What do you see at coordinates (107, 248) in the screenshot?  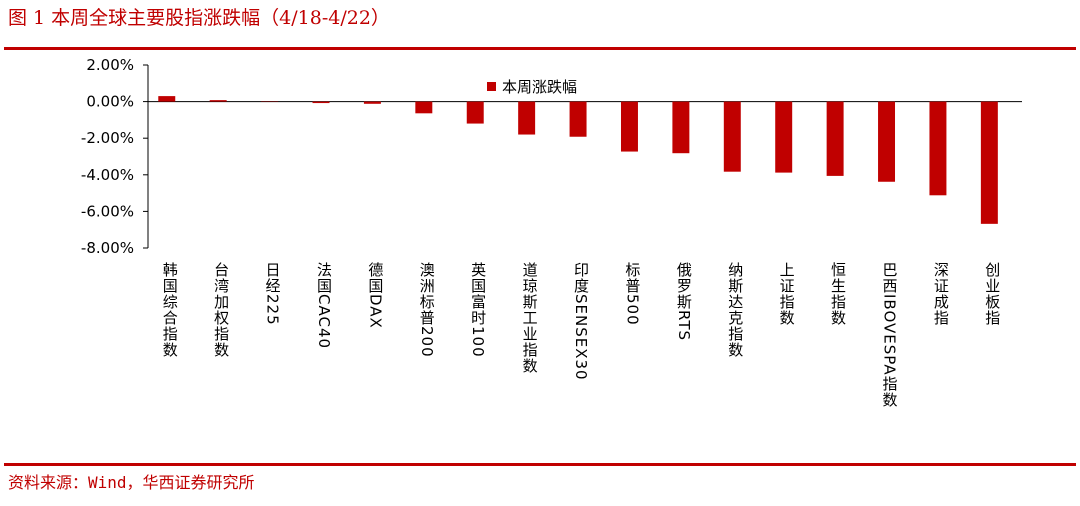 I see `y-tick-label: -8.00%` at bounding box center [107, 248].